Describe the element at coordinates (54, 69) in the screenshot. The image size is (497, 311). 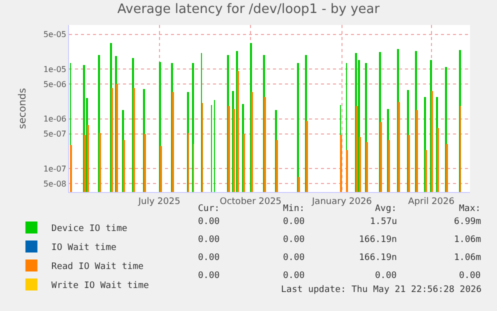
I see `y-tick-label: 1e-05` at that location.